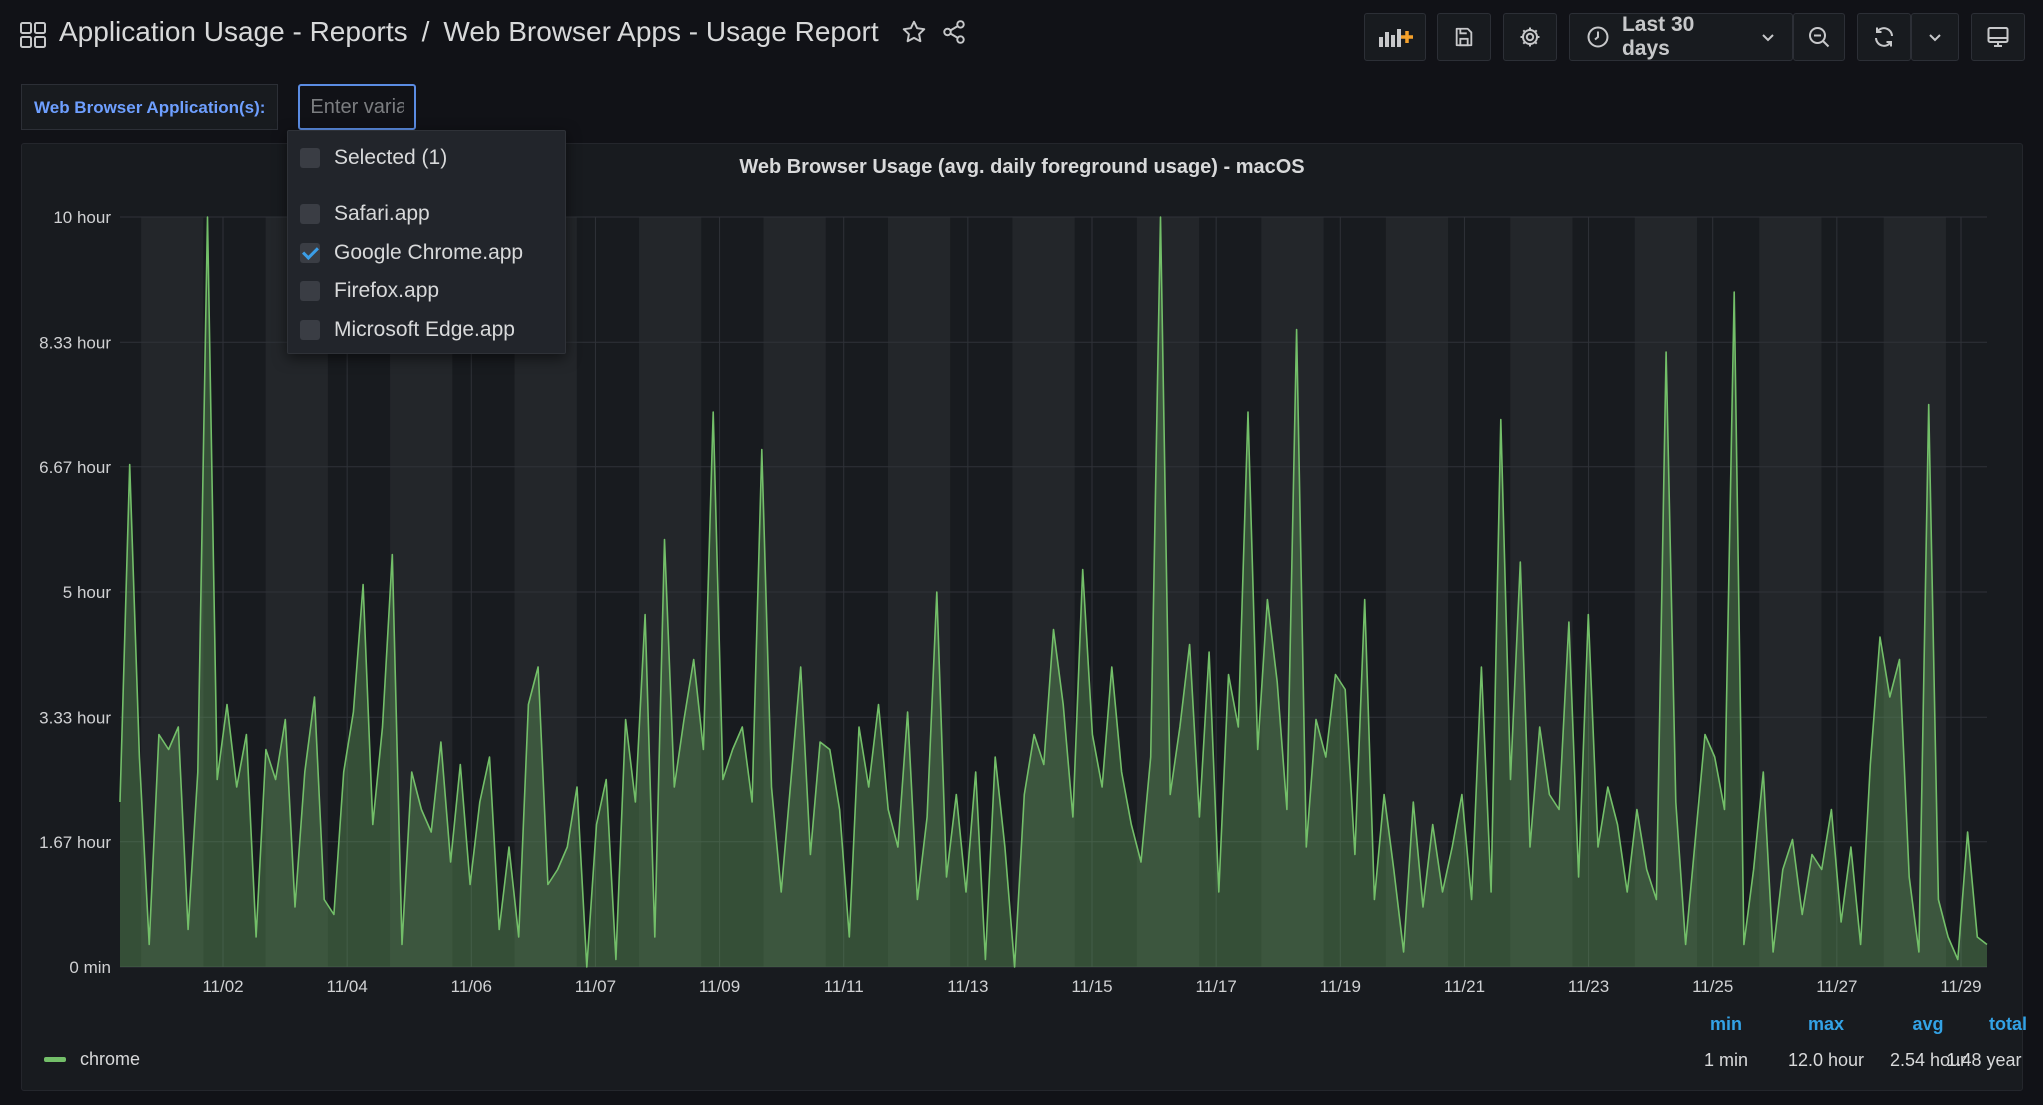  What do you see at coordinates (661, 31) in the screenshot?
I see `dashboard-title: Web Browser Apps - Usage Report` at bounding box center [661, 31].